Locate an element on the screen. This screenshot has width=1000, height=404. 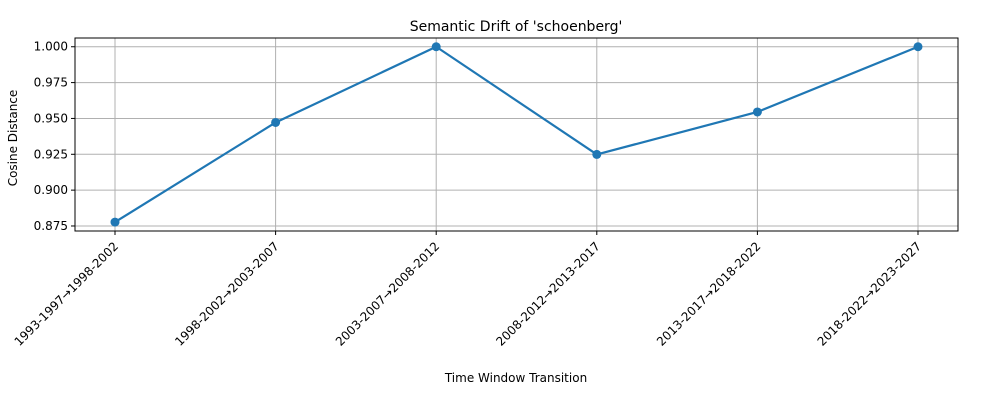
y-axis-label: Cosine Distance is located at coordinates (13, 138).